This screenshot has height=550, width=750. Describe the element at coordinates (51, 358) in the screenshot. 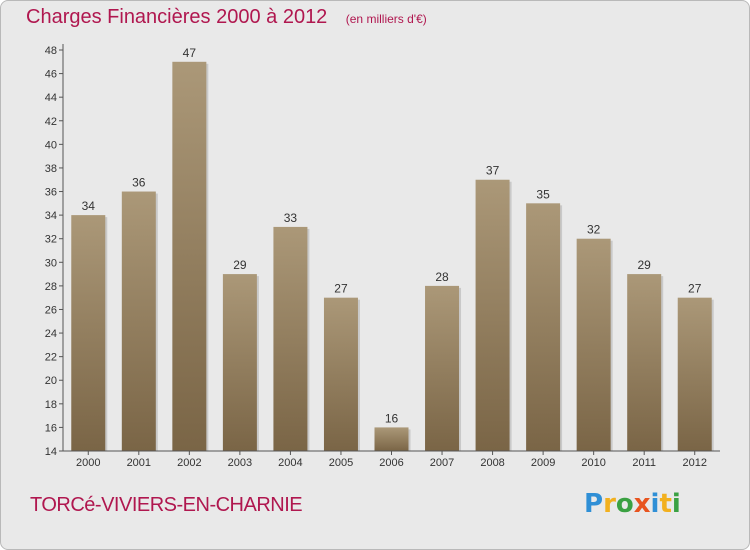

I see `y-tick-label: 22` at that location.